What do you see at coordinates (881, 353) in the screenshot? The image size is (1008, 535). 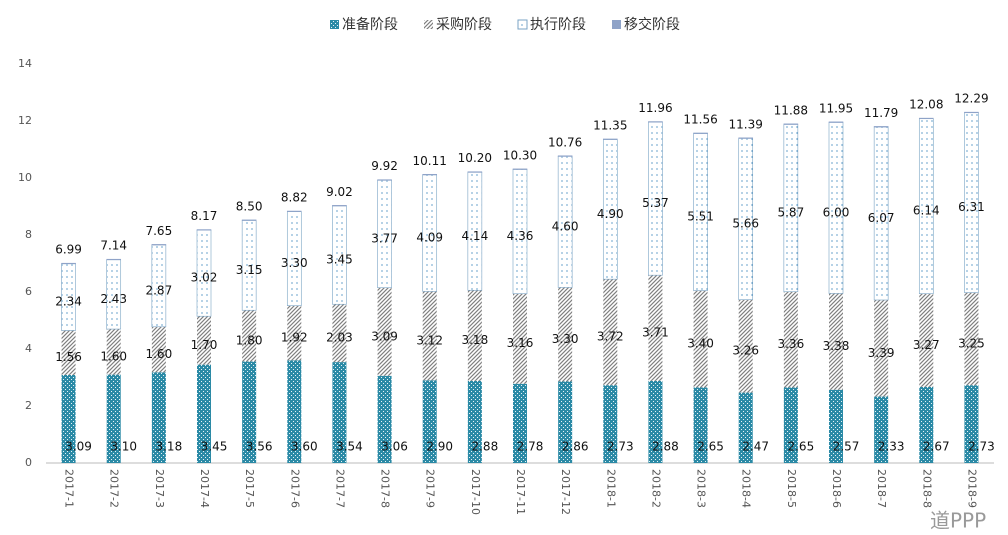 I see `data-label: 3.39` at bounding box center [881, 353].